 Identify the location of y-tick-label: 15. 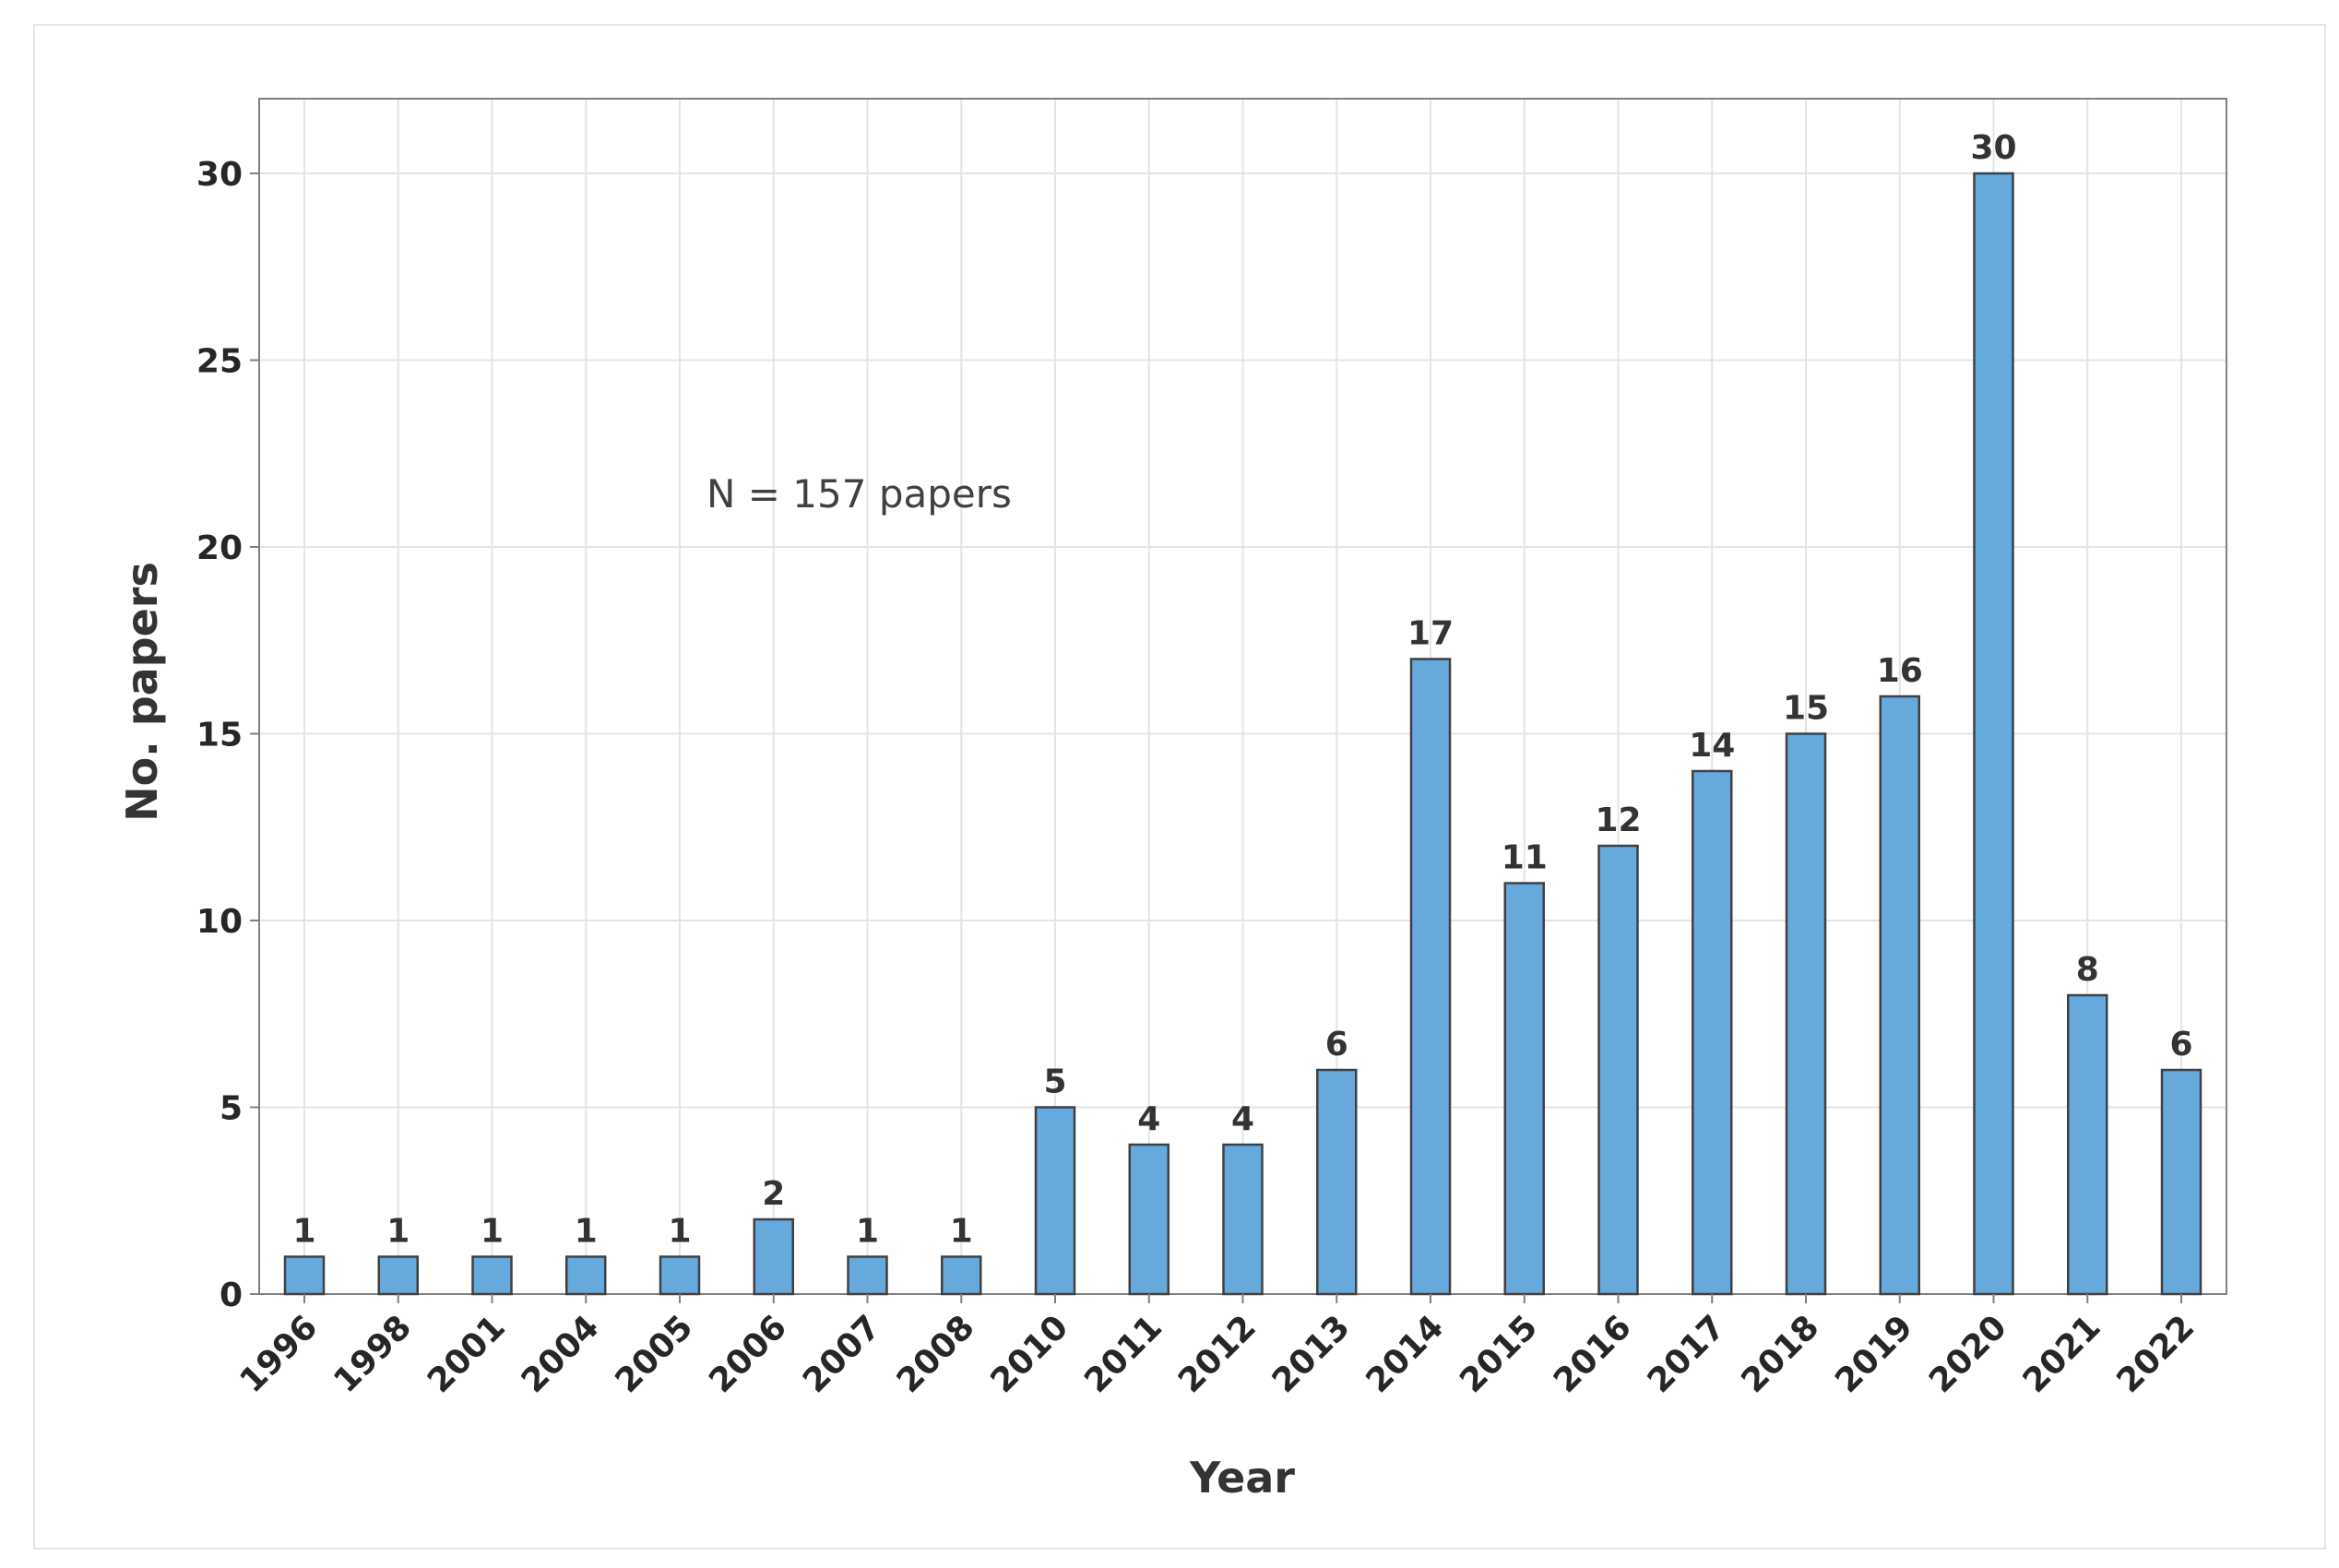
(220, 735).